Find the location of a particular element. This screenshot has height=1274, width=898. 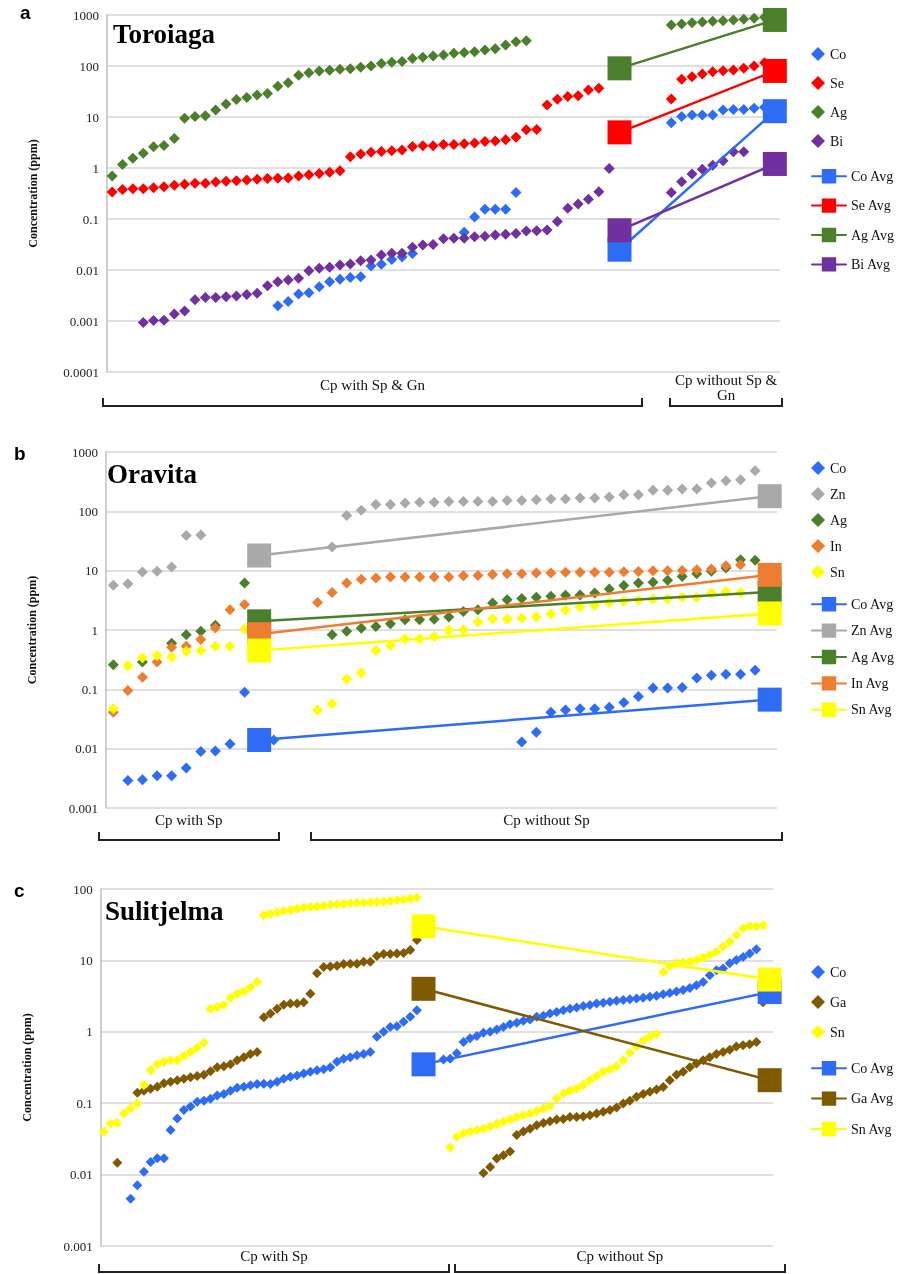

text: Cp with Sp is located at coordinates (274, 1256).